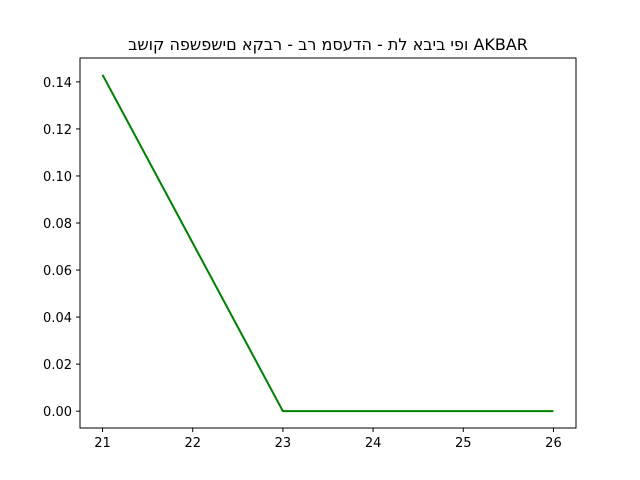 The width and height of the screenshot is (640, 480). What do you see at coordinates (57, 224) in the screenshot?
I see `y-tick-label: 0.08` at bounding box center [57, 224].